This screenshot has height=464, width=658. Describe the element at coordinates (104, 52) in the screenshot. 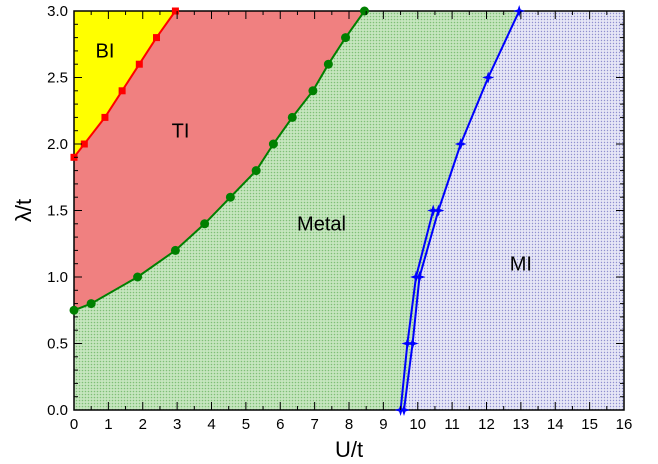

I see `region-label: BI` at that location.